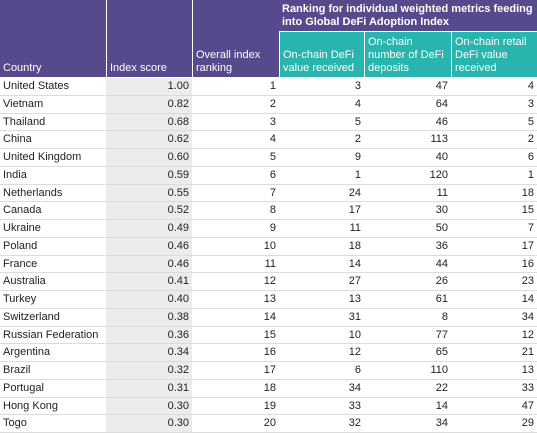 This screenshot has height=433, width=537. Describe the element at coordinates (53, 158) in the screenshot. I see `country: United Kingdom` at that location.